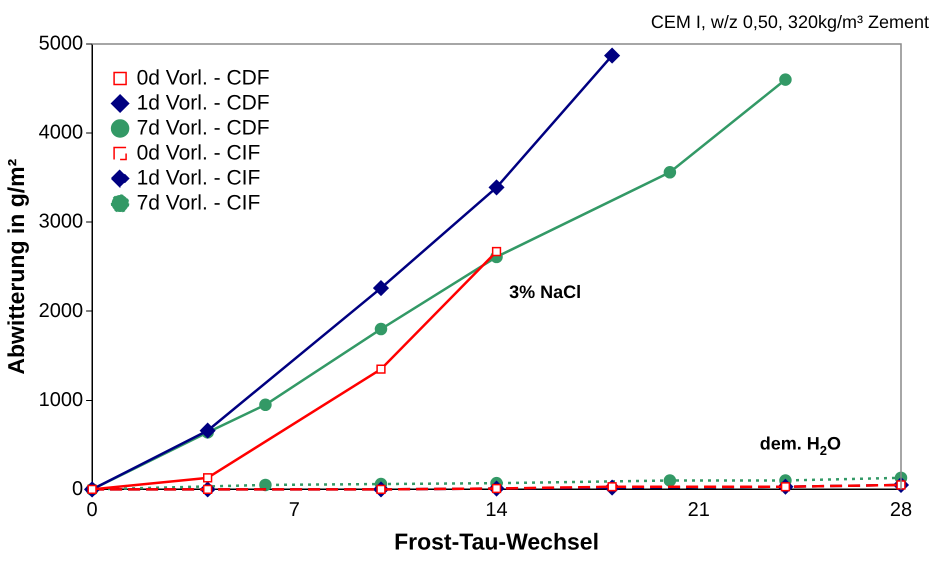 Image resolution: width=931 pixels, height=565 pixels. Describe the element at coordinates (16, 266) in the screenshot. I see `y-axis-title: Abwitterung in g/m²` at that location.